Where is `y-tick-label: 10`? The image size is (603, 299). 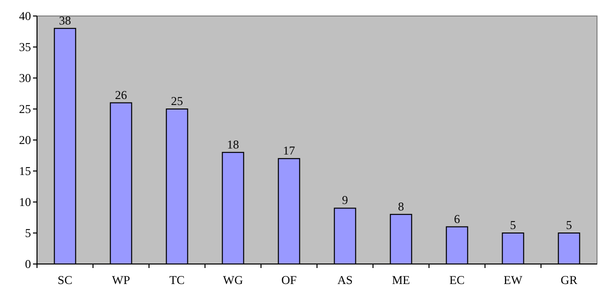
y-tick-label: 10 is located at coordinates (25, 202).